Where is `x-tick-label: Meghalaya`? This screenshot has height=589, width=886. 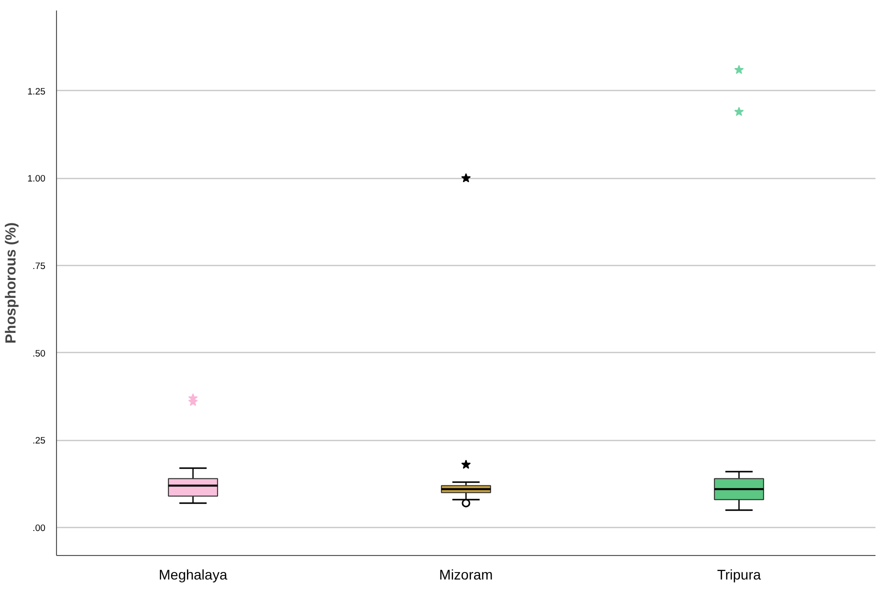 x-tick-label: Meghalaya is located at coordinates (193, 574).